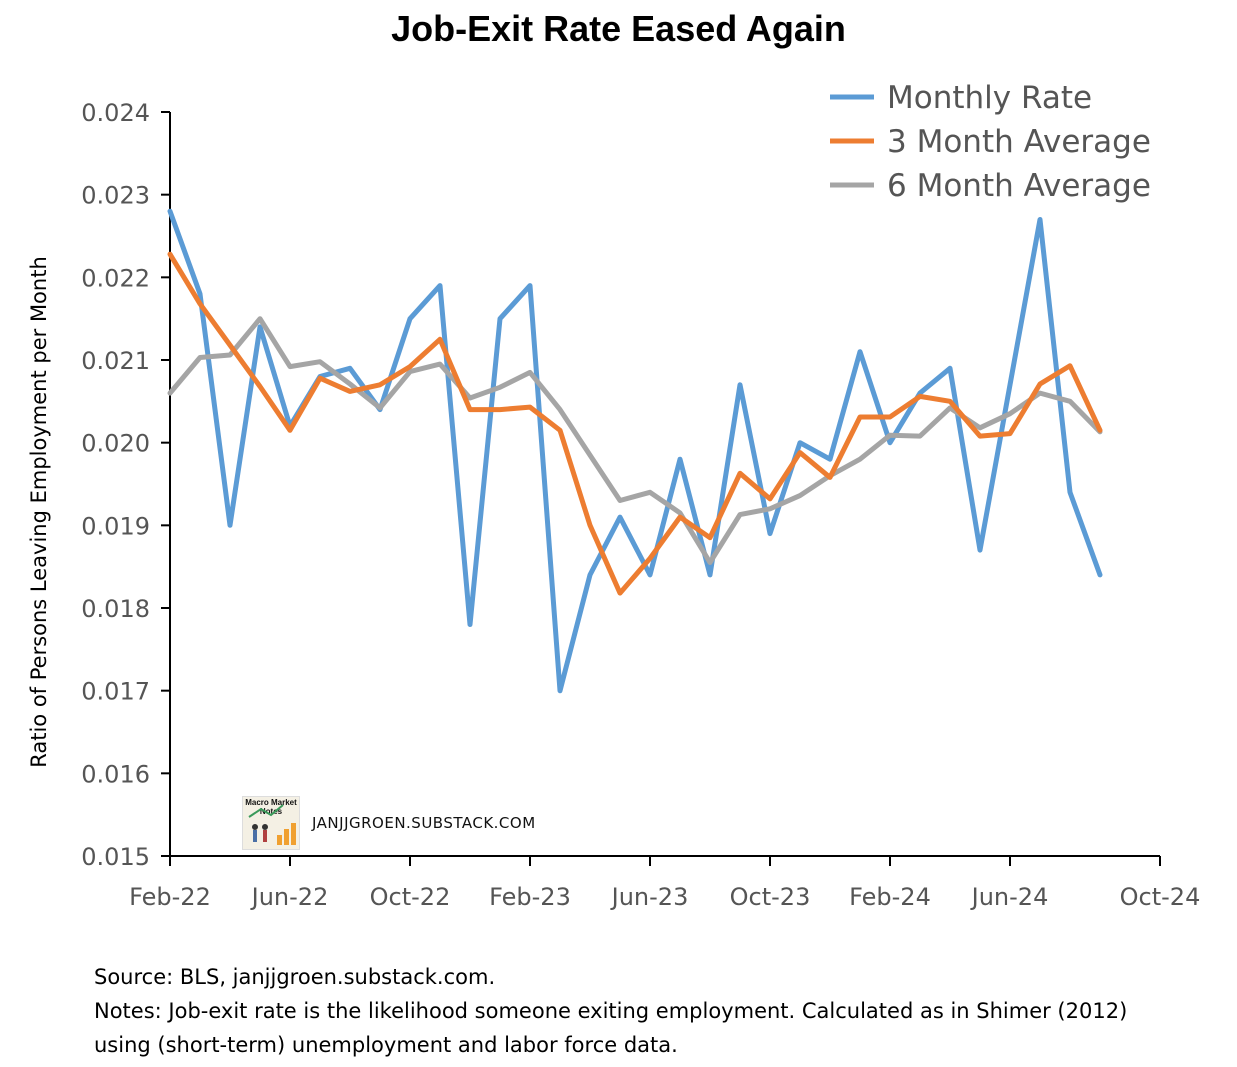 The height and width of the screenshot is (1067, 1237). What do you see at coordinates (115, 278) in the screenshot?
I see `y-tick-label: 0.022` at bounding box center [115, 278].